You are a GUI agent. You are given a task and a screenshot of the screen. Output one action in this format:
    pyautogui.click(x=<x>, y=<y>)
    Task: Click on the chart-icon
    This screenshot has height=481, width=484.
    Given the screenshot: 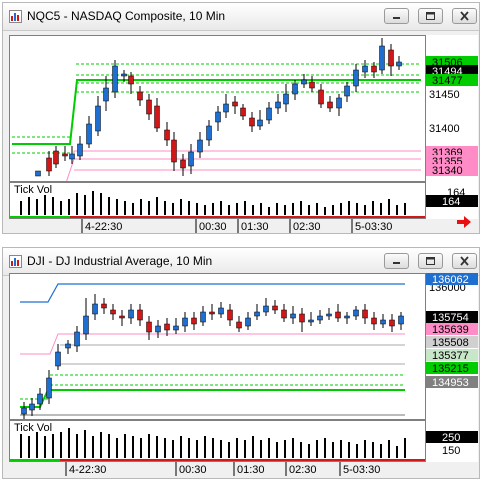 What is the action you would take?
    pyautogui.click(x=15, y=16)
    